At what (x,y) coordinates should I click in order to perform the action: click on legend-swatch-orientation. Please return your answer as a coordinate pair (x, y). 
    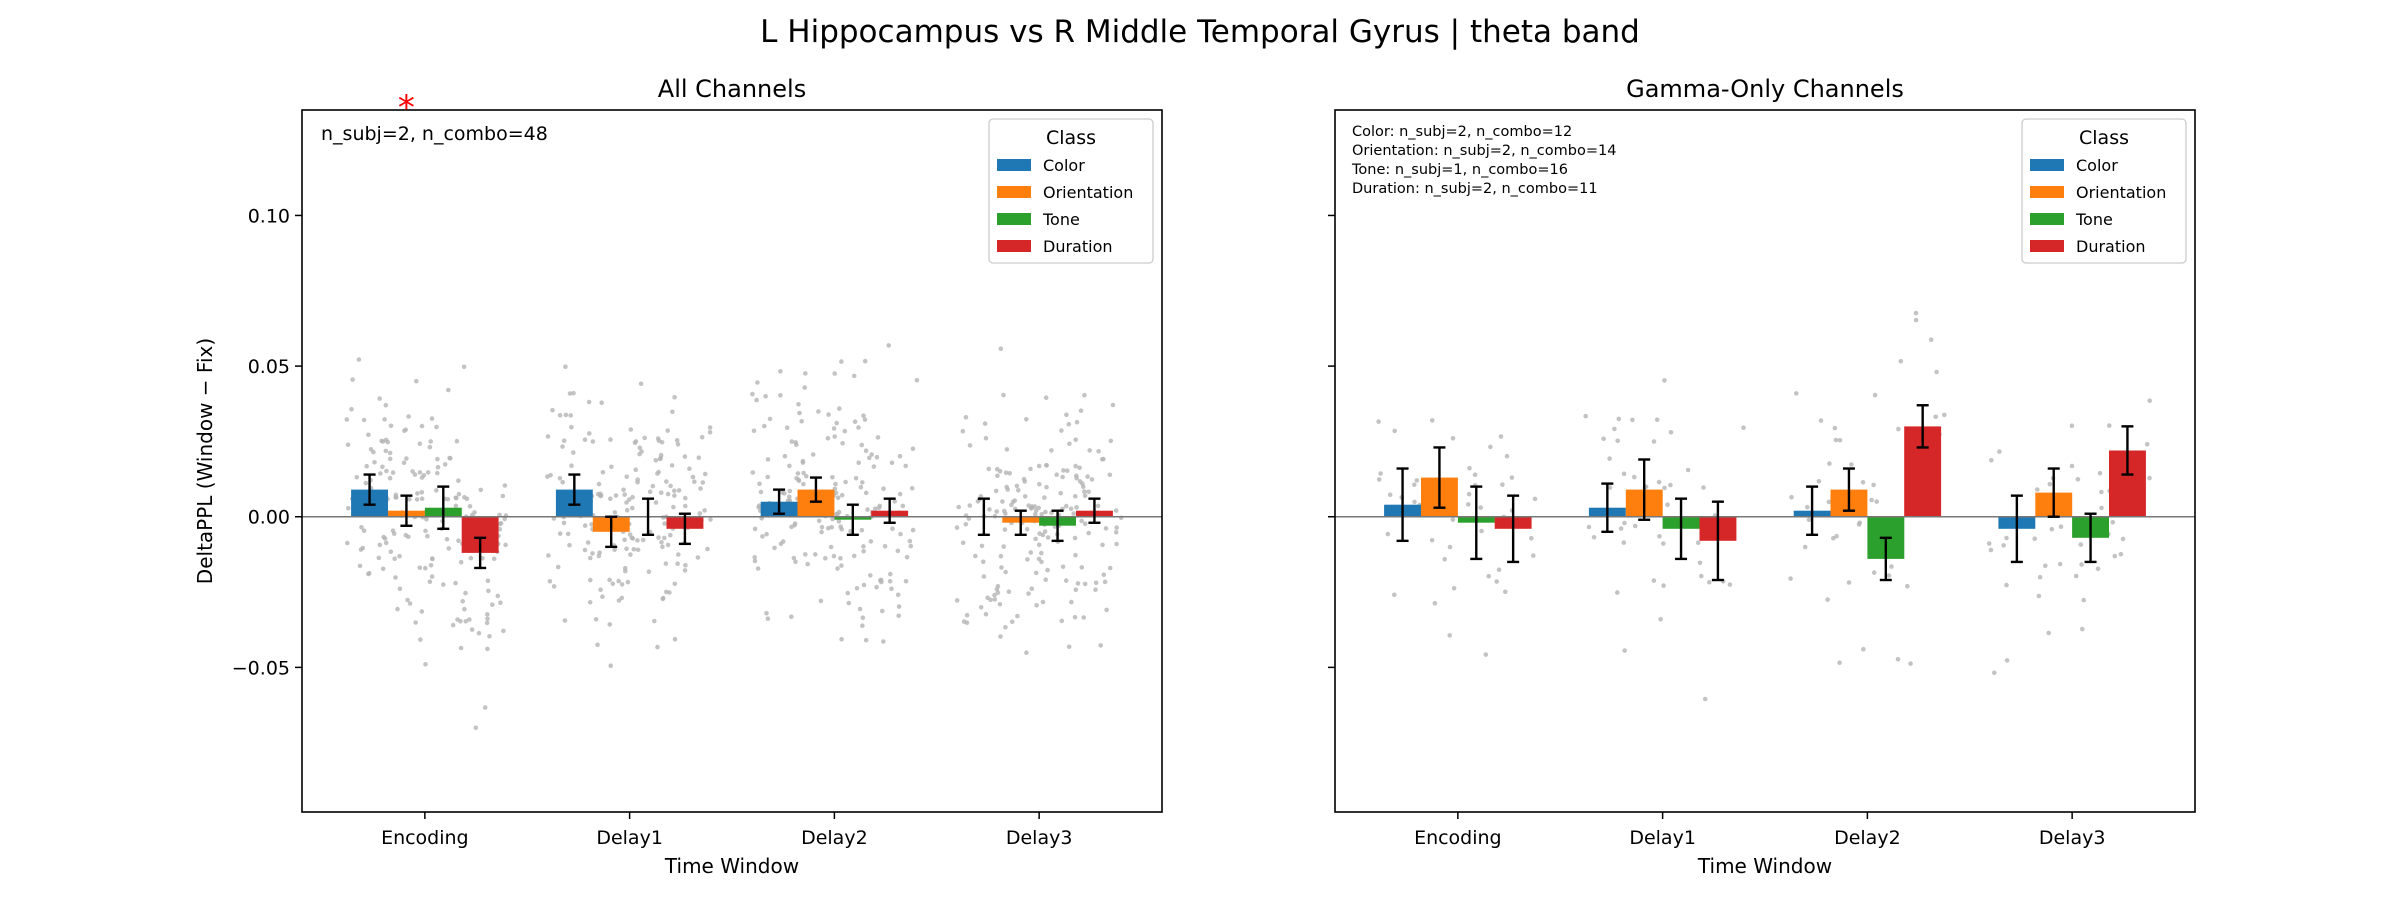
    Looking at the image, I should click on (2047, 192).